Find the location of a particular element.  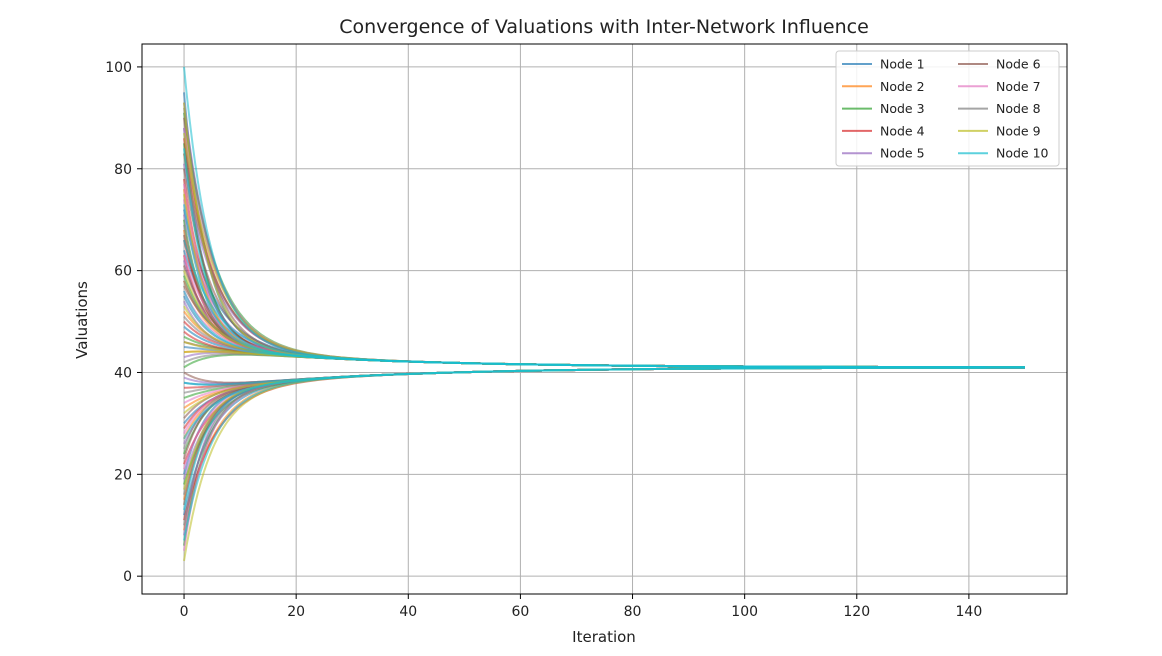

x-tick-label: 0 is located at coordinates (184, 612).